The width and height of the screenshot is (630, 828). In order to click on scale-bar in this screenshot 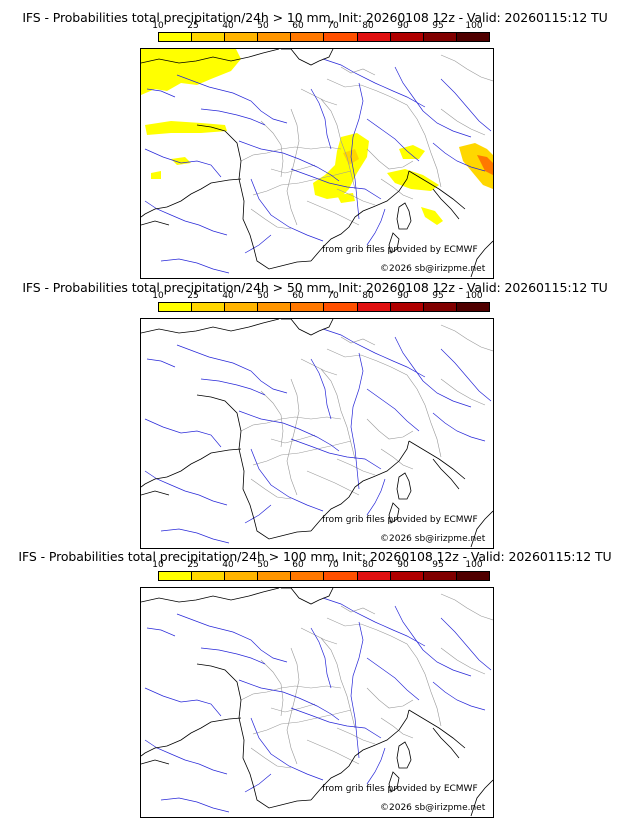, I will do `click(324, 37)`.